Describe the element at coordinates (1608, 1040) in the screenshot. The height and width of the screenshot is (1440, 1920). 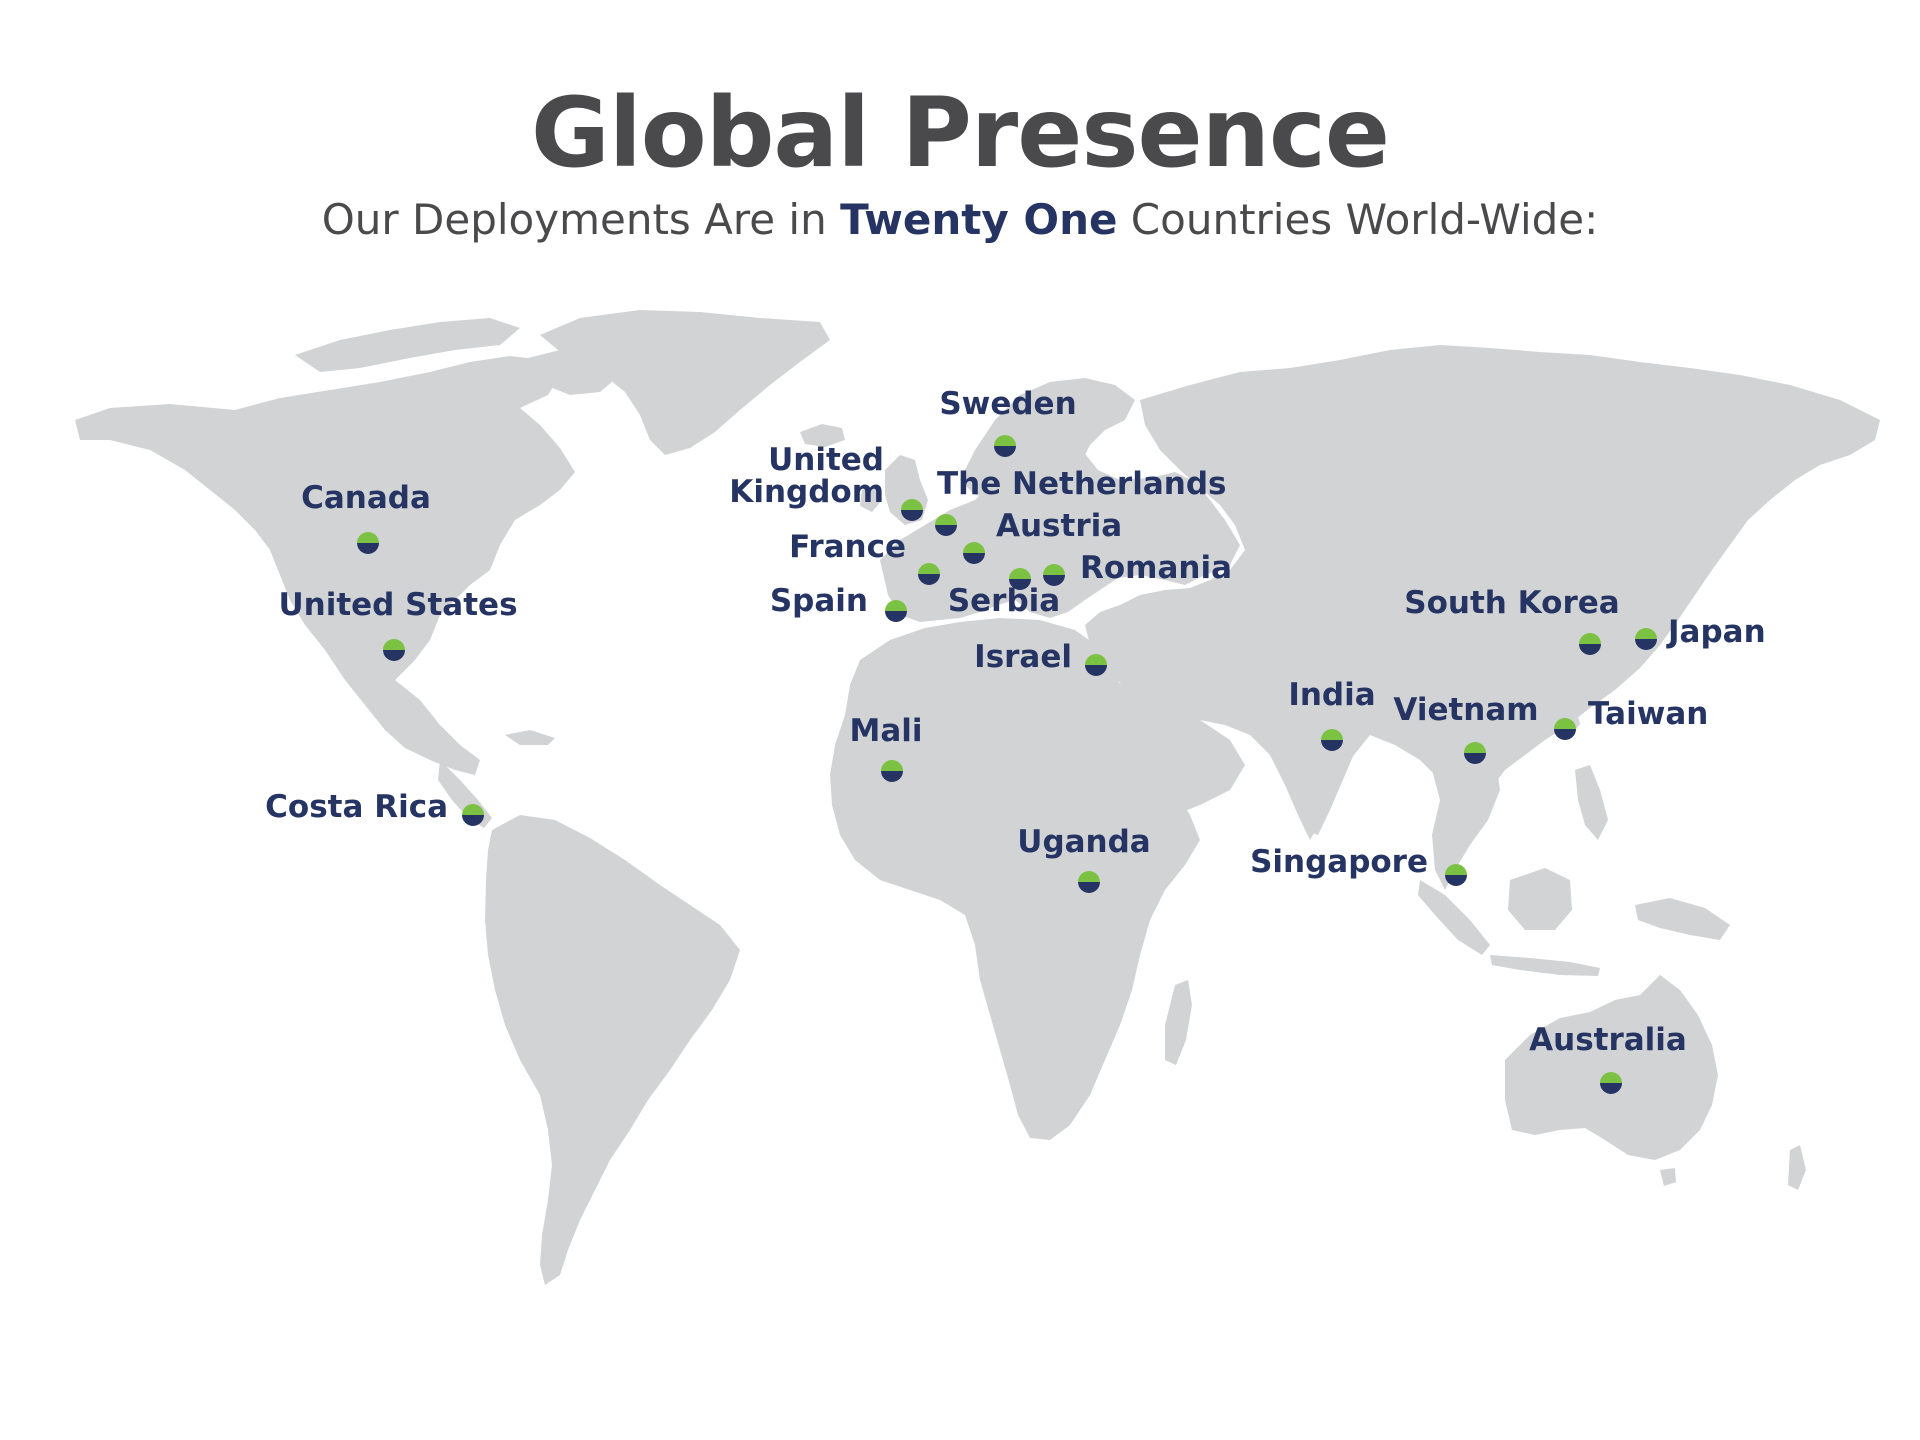
I see `location-label-australia: Australia` at that location.